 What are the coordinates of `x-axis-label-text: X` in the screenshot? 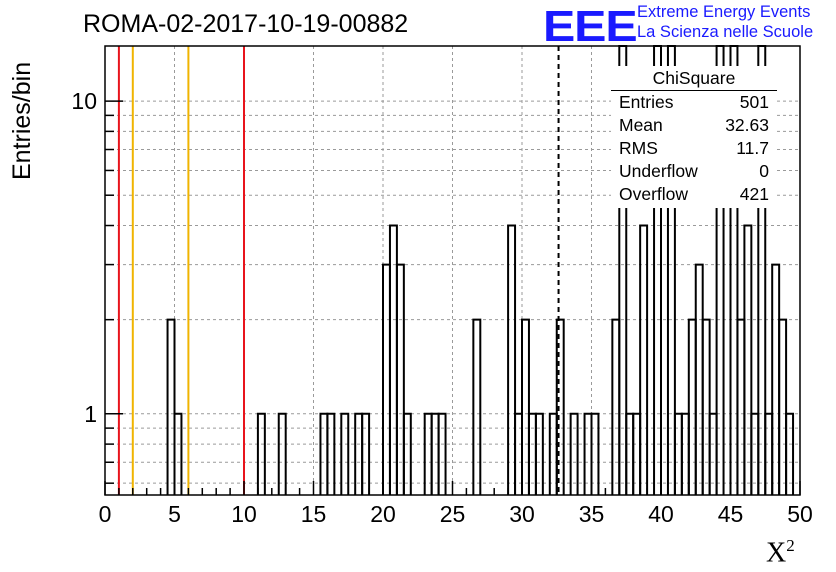 It's located at (776, 553).